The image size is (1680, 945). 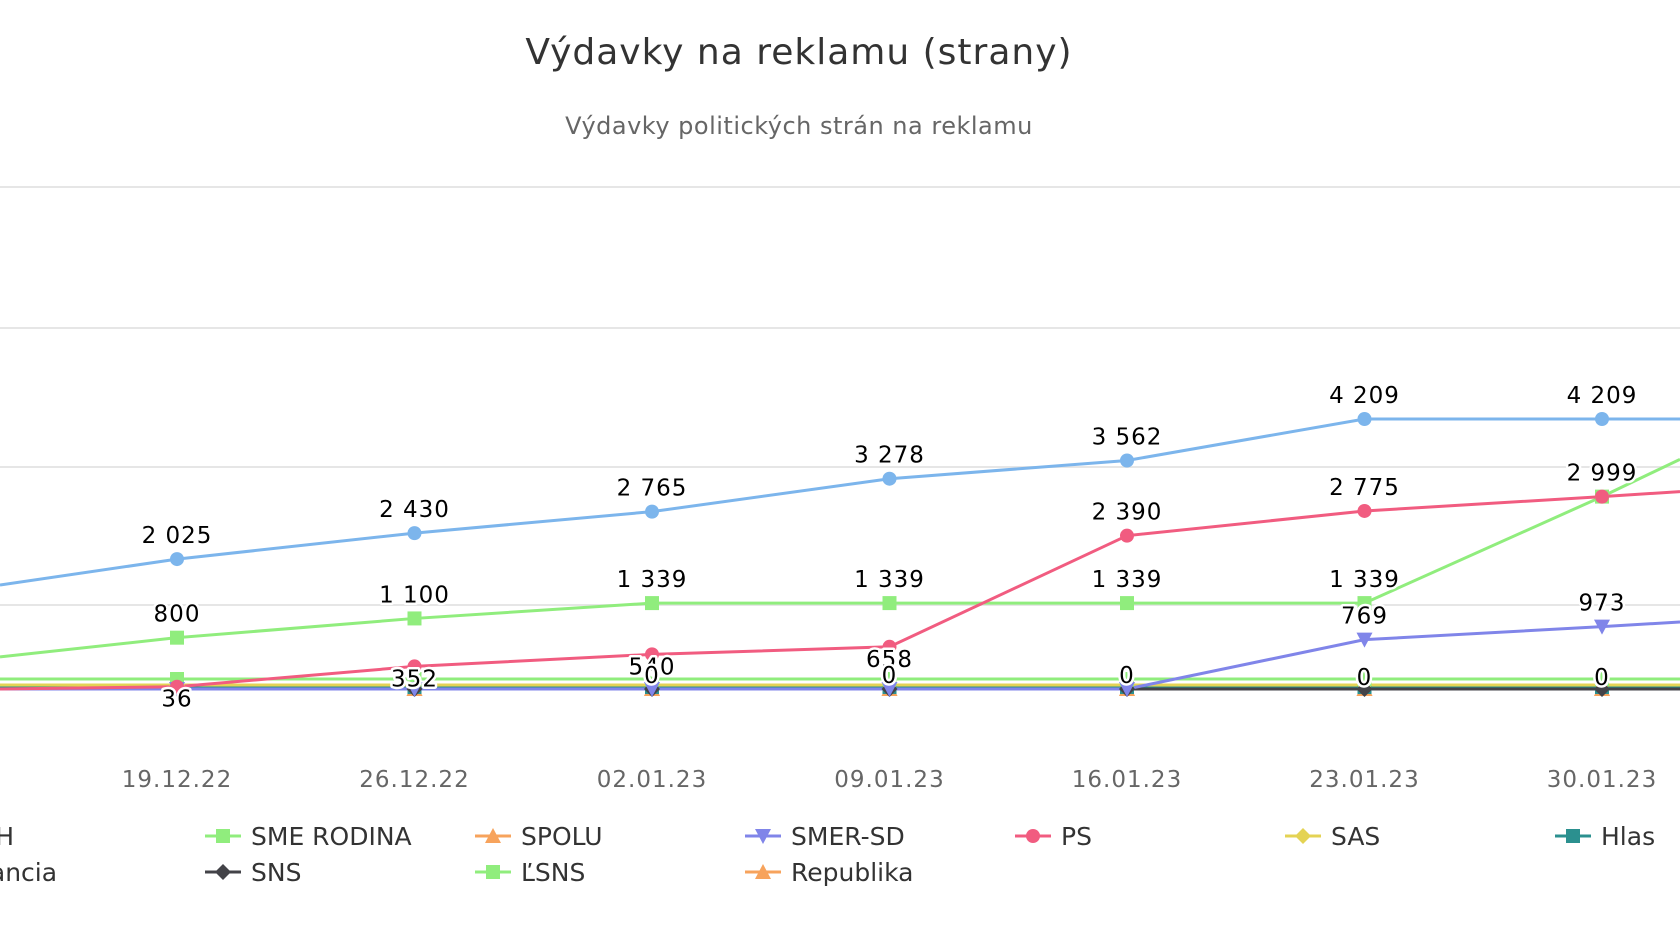 I want to click on legend-item-sme-rodina: SME RODINA, so click(x=308, y=836).